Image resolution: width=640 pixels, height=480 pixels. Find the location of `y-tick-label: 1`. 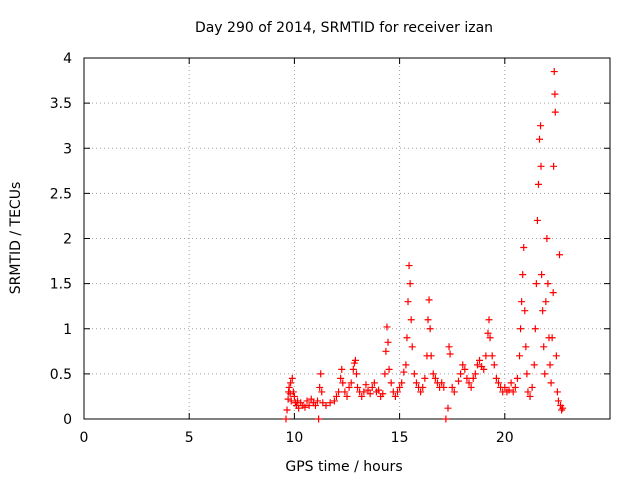

y-tick-label: 1 is located at coordinates (67, 330).